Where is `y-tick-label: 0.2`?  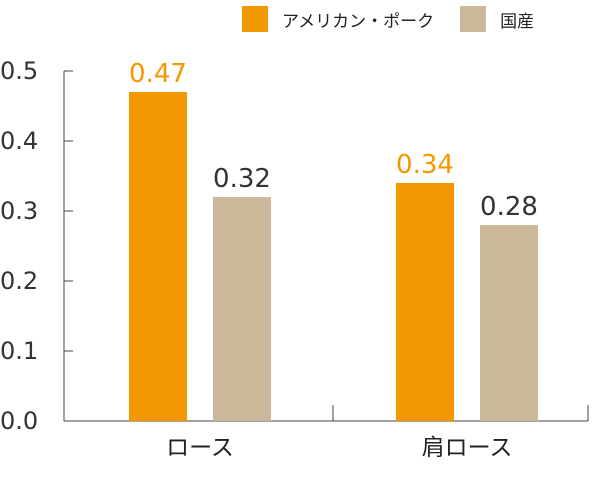 y-tick-label: 0.2 is located at coordinates (19, 281).